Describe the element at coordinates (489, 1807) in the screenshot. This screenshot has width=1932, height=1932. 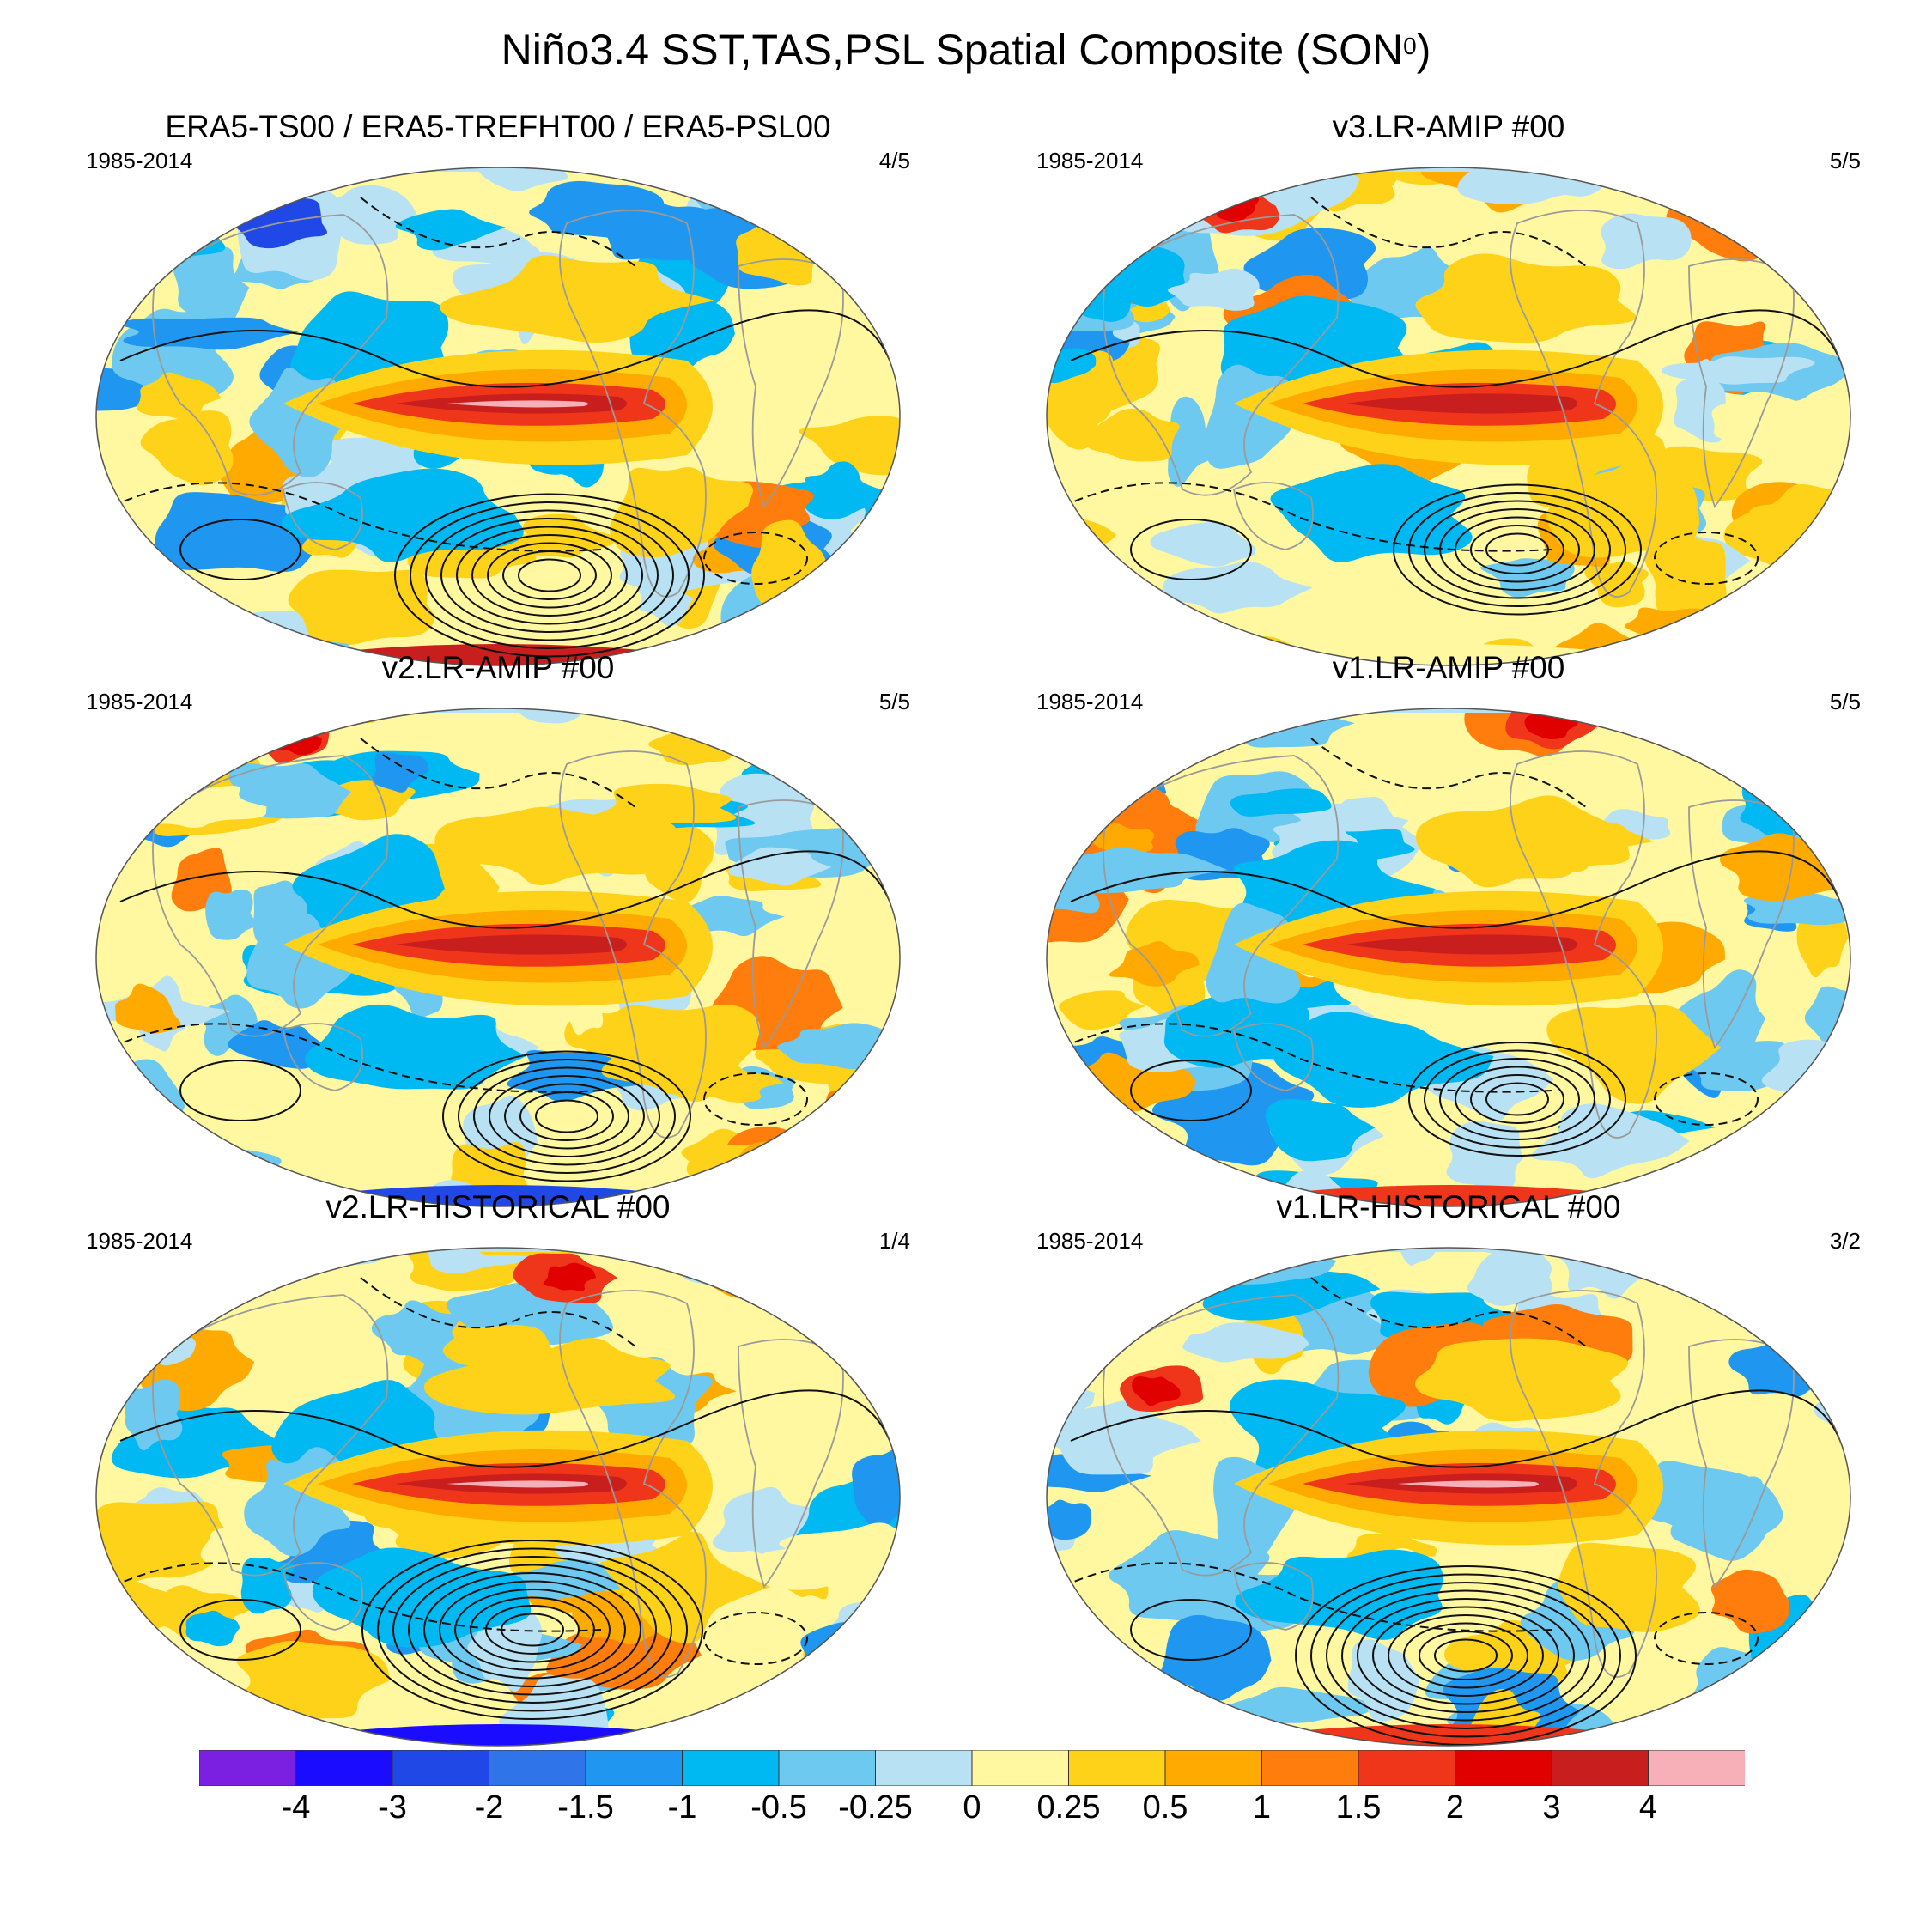
I see `colorbar-tick-label: -2` at that location.